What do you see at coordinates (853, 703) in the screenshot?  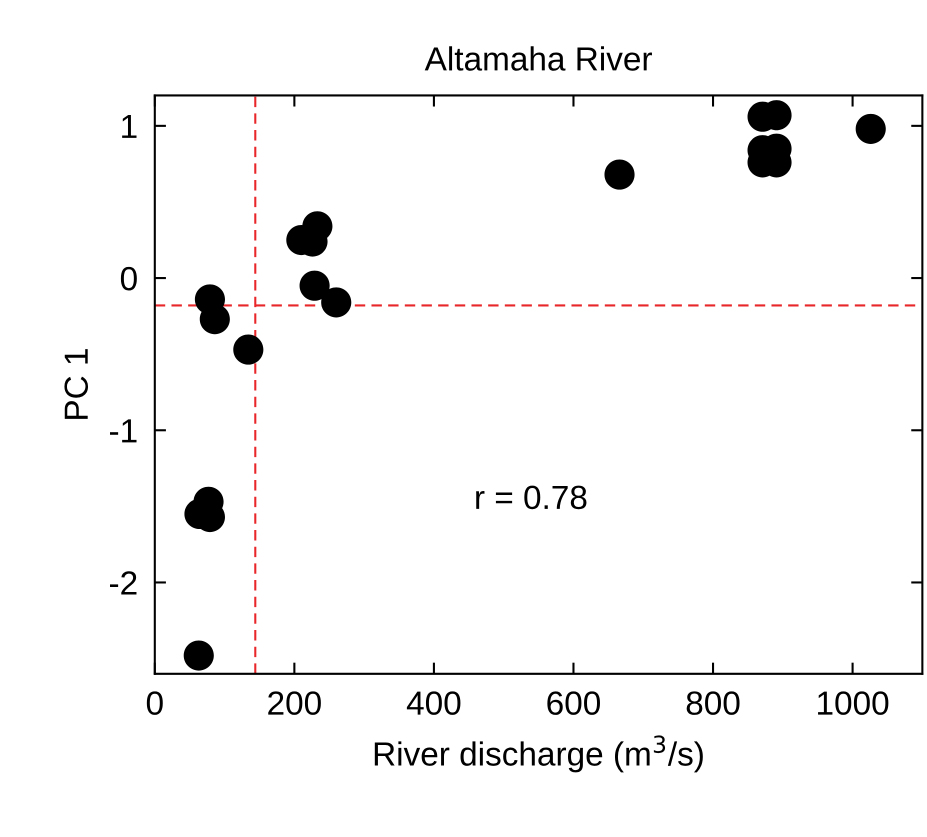 I see `x-tick-label: 1000` at bounding box center [853, 703].